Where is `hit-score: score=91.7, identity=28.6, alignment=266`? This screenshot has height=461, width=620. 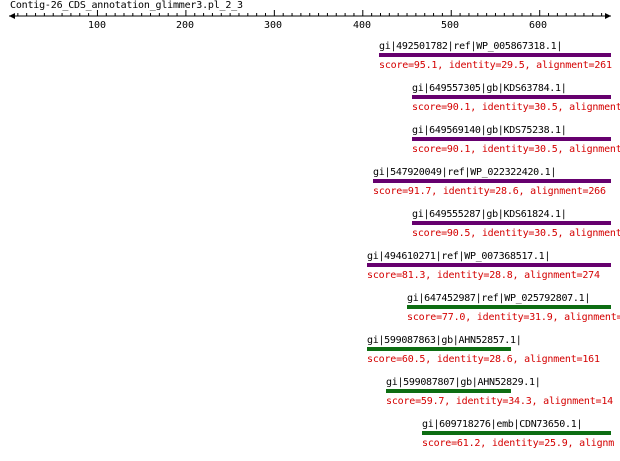 hit-score: score=91.7, identity=28.6, alignment=266 is located at coordinates (489, 191).